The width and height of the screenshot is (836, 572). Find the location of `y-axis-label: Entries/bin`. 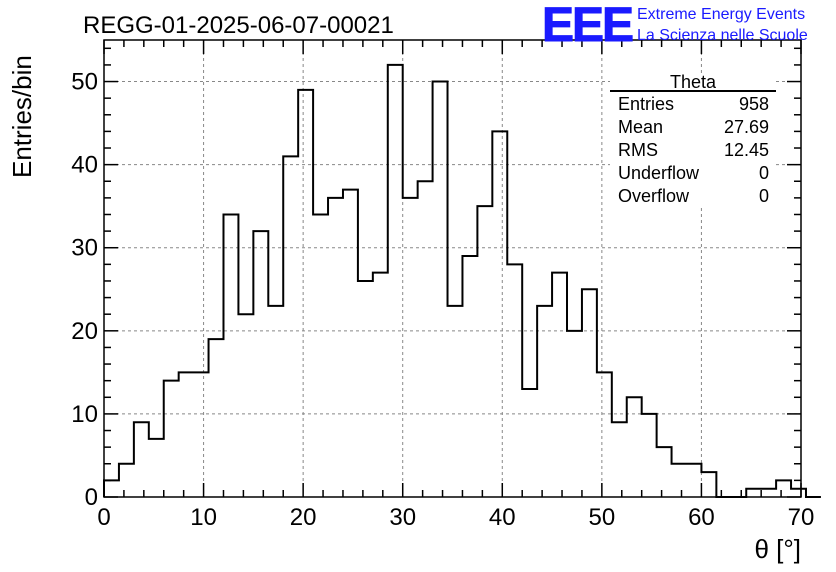

y-axis-label: Entries/bin is located at coordinates (22, 116).